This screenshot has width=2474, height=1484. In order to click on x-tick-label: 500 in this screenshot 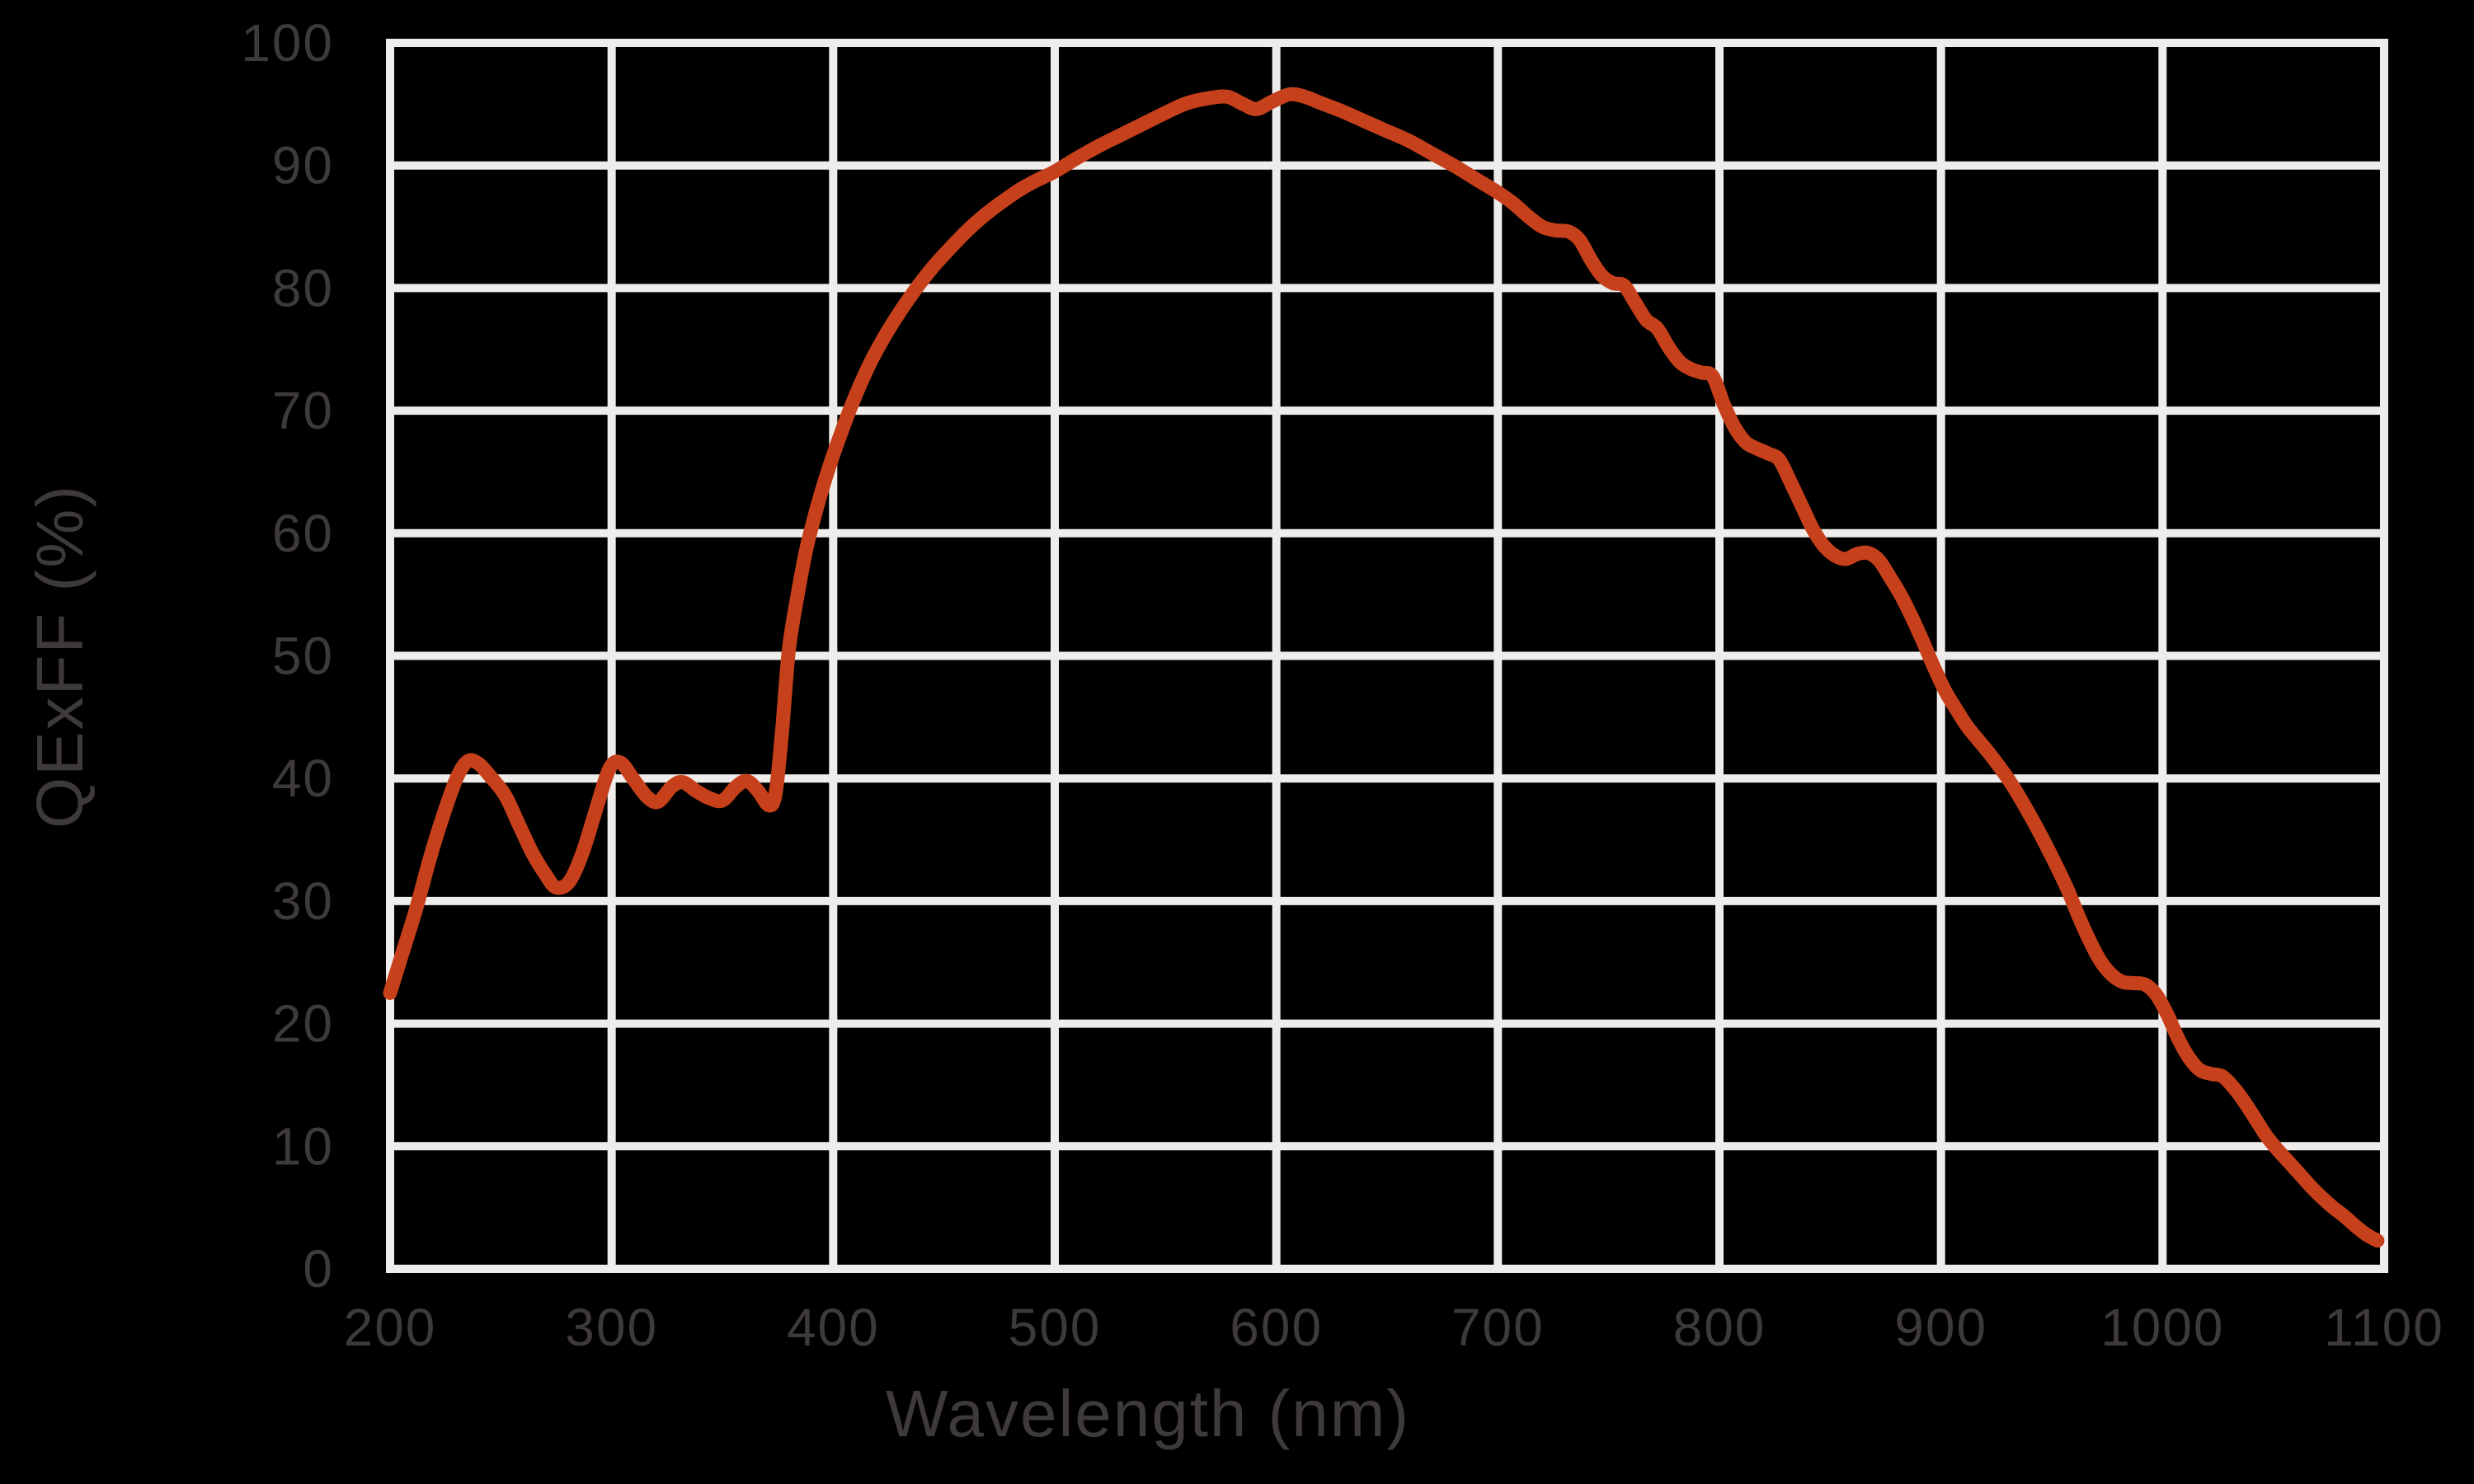, I will do `click(1055, 1327)`.